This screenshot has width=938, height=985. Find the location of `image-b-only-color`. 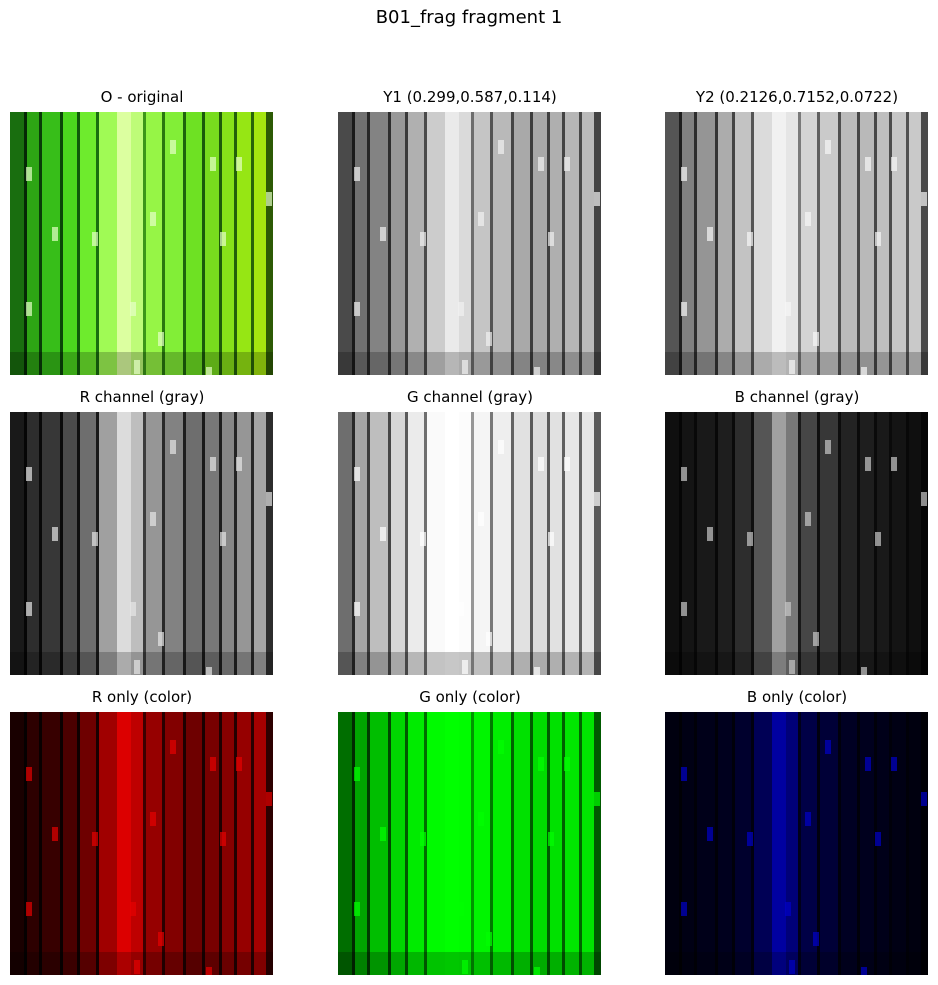

image-b-only-color is located at coordinates (796, 843).